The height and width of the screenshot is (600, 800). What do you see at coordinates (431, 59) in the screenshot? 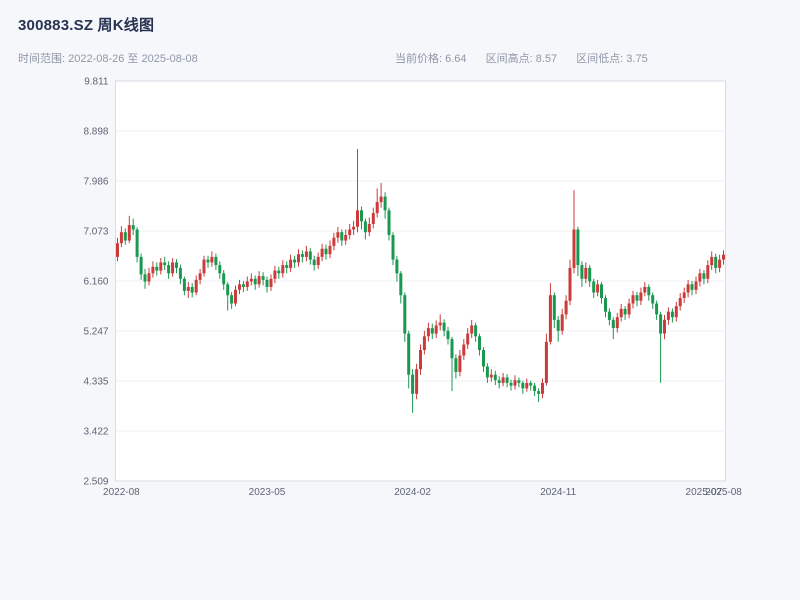
I see `current-price-stat: 当前价格: 6.64` at bounding box center [431, 59].